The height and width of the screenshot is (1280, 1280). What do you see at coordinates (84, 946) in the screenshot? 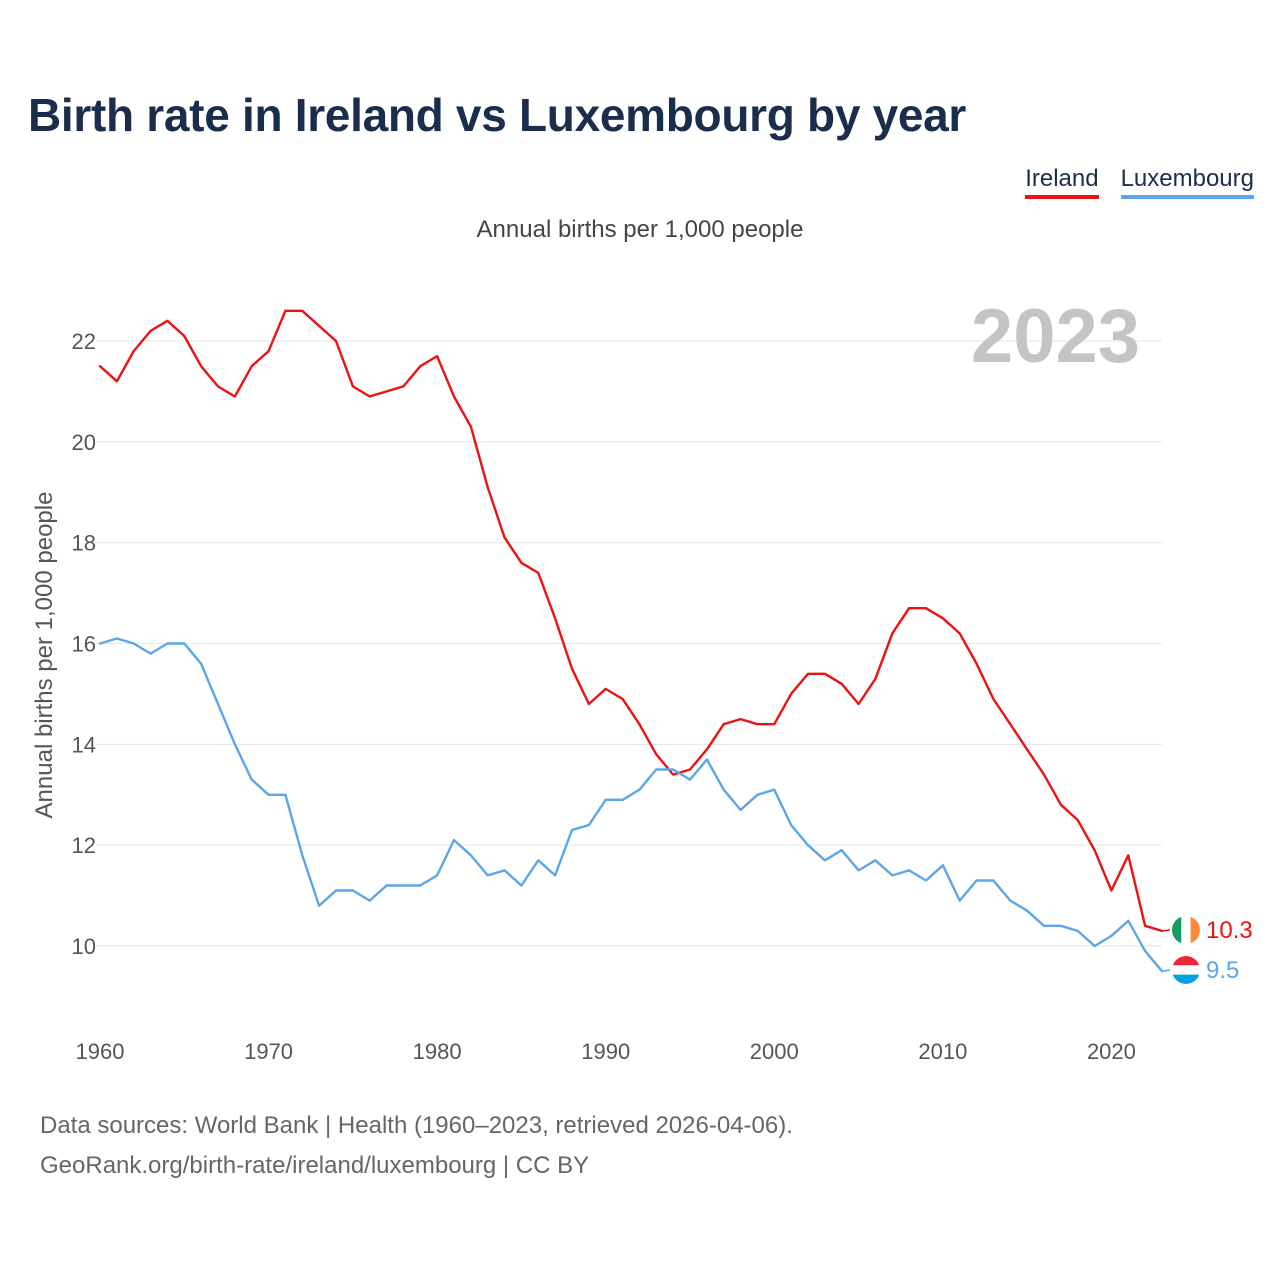
I see `y-tick-label: 10` at bounding box center [84, 946].